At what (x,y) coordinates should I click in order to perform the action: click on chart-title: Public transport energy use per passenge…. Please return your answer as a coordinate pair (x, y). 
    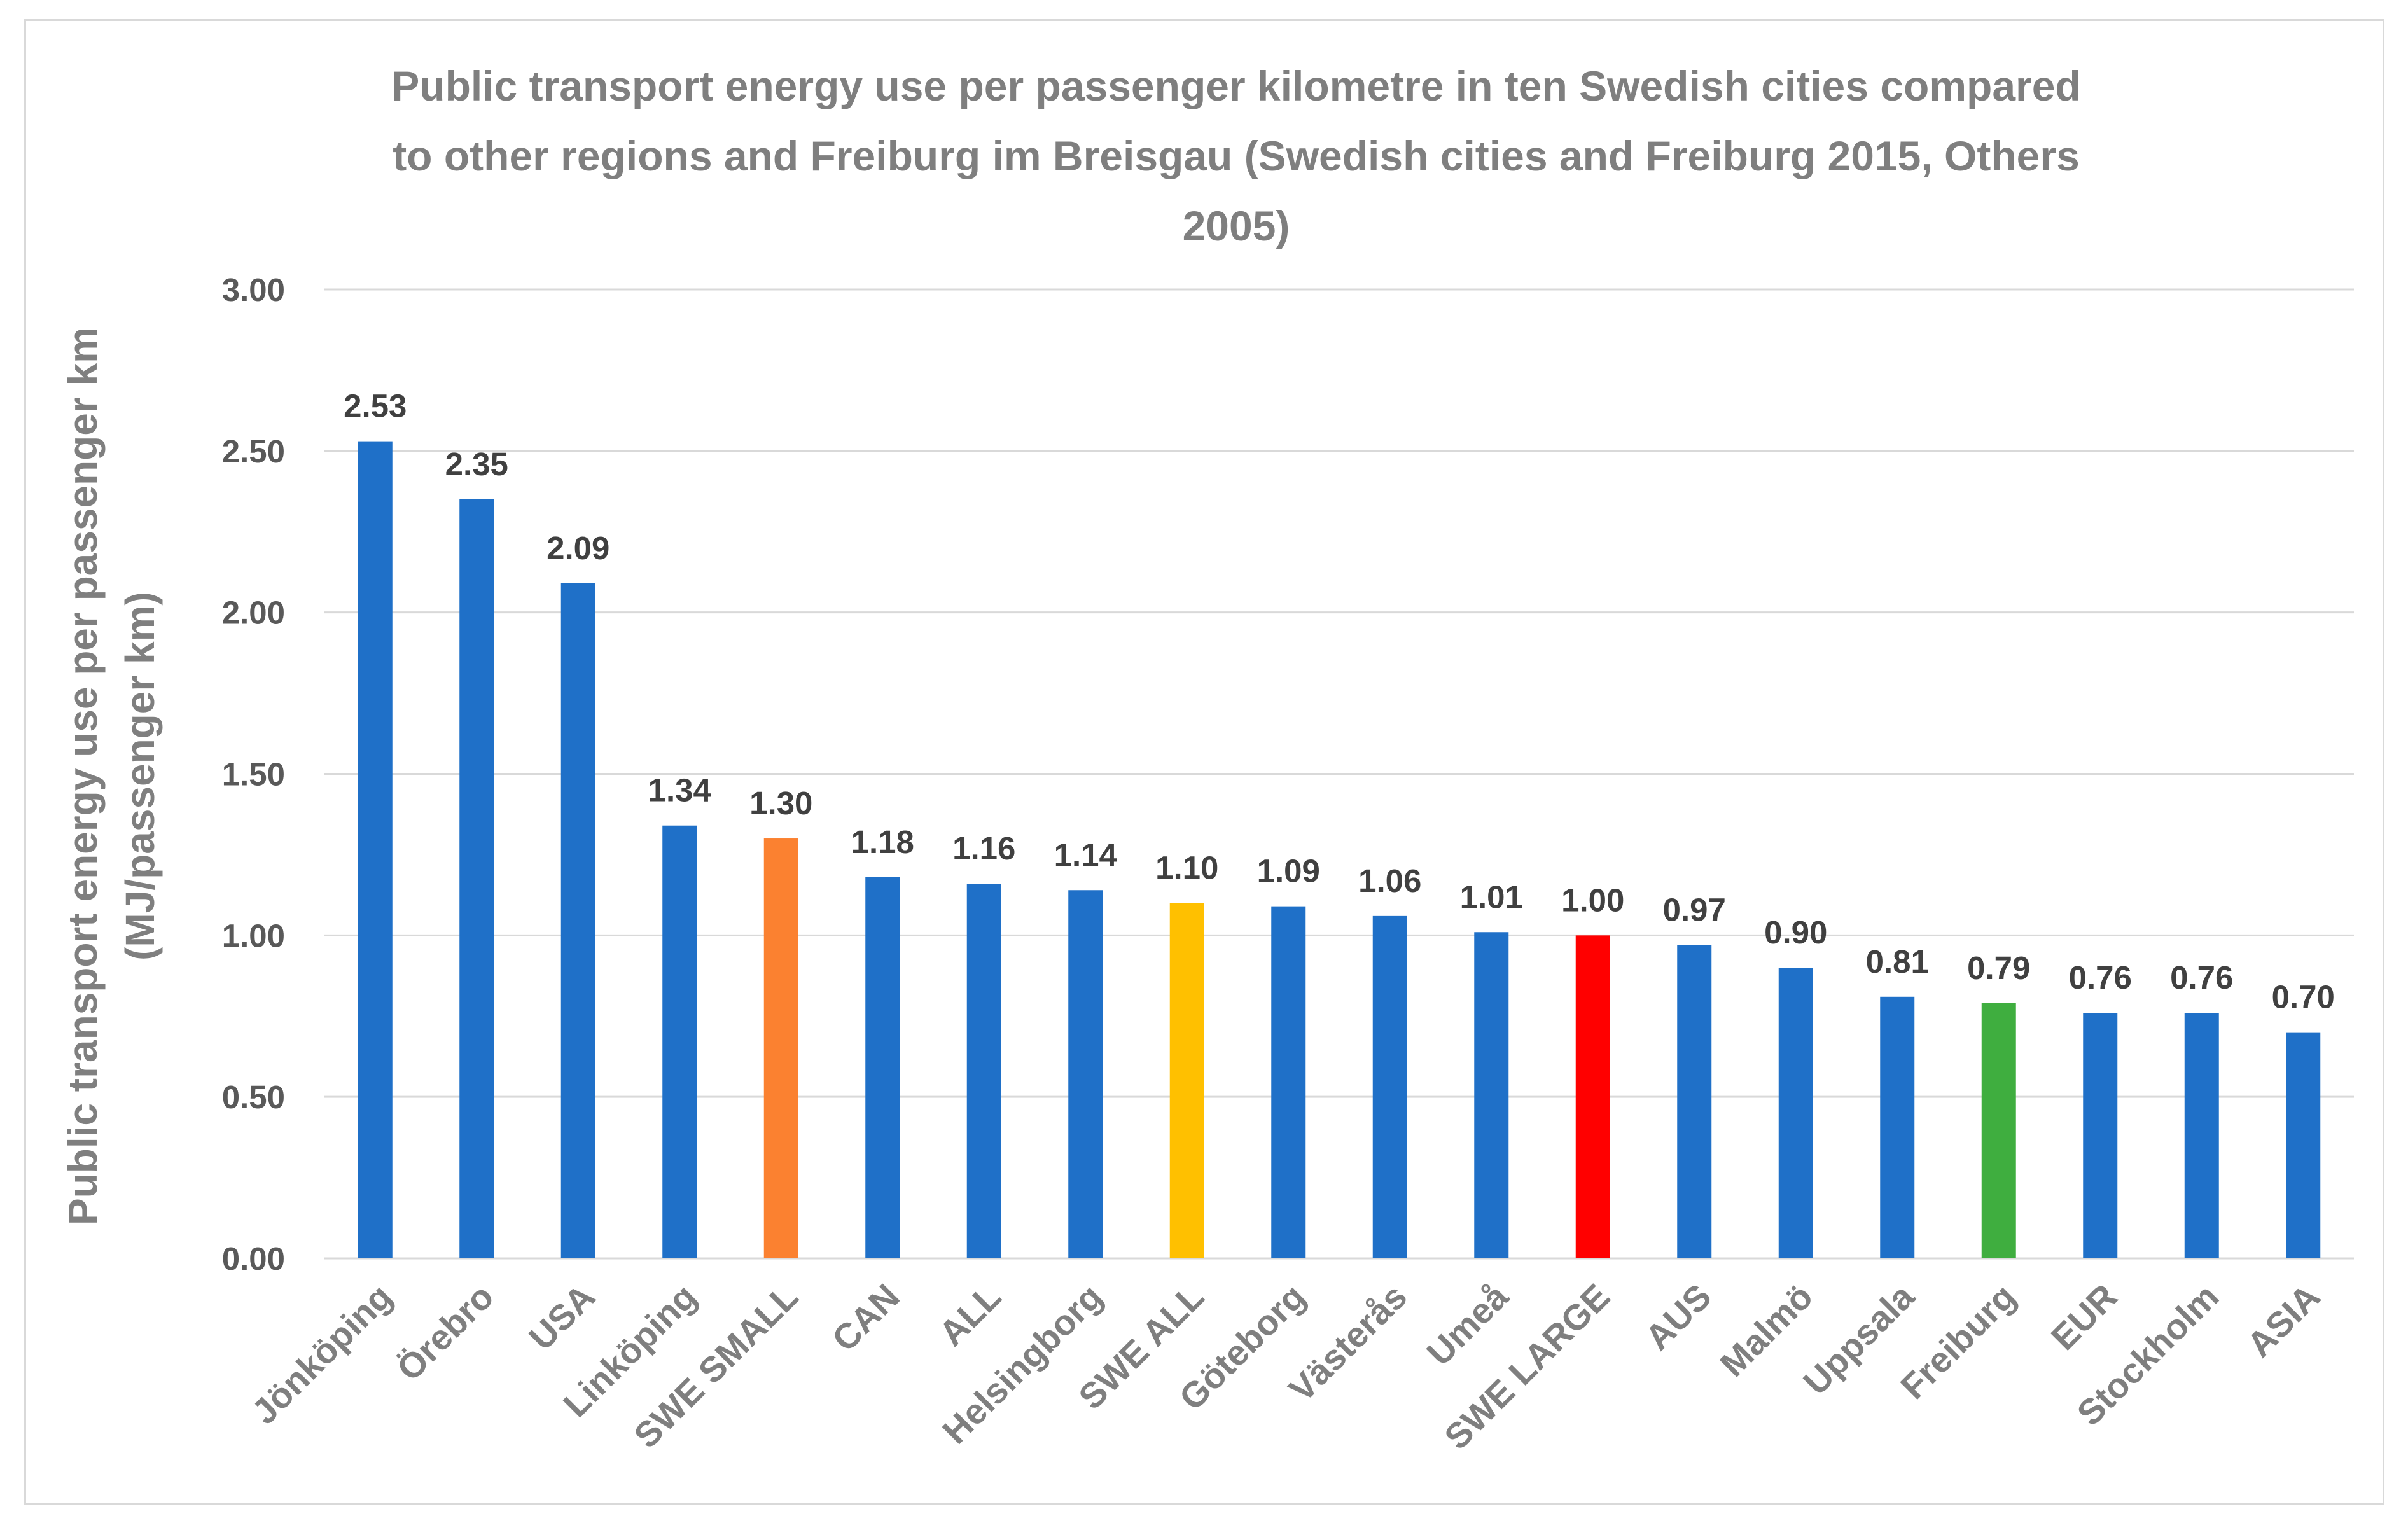
    Looking at the image, I should click on (1236, 155).